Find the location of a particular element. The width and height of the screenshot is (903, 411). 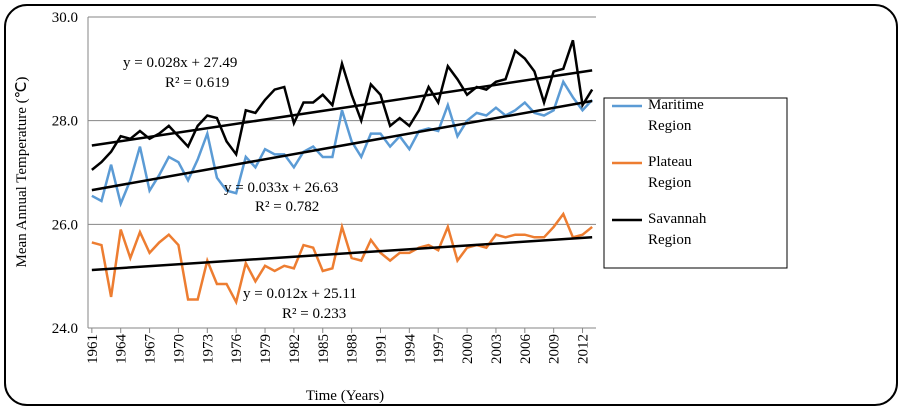

x-tick-label: 1964 is located at coordinates (122, 349).